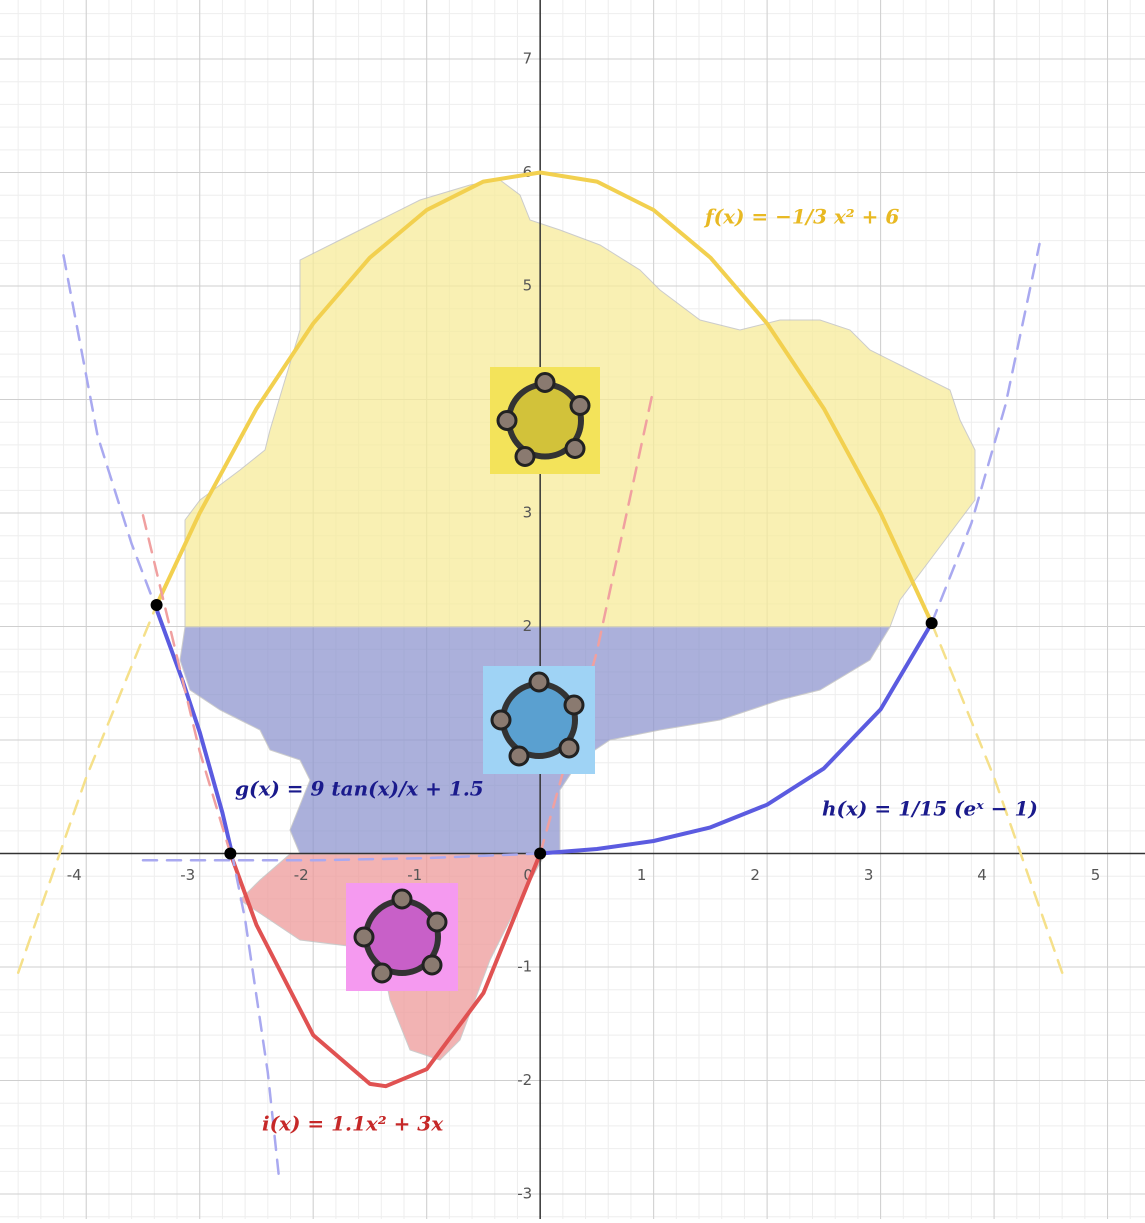  I want to click on function-label: i(x) = 1.1x² + 3x, so click(353, 1124).